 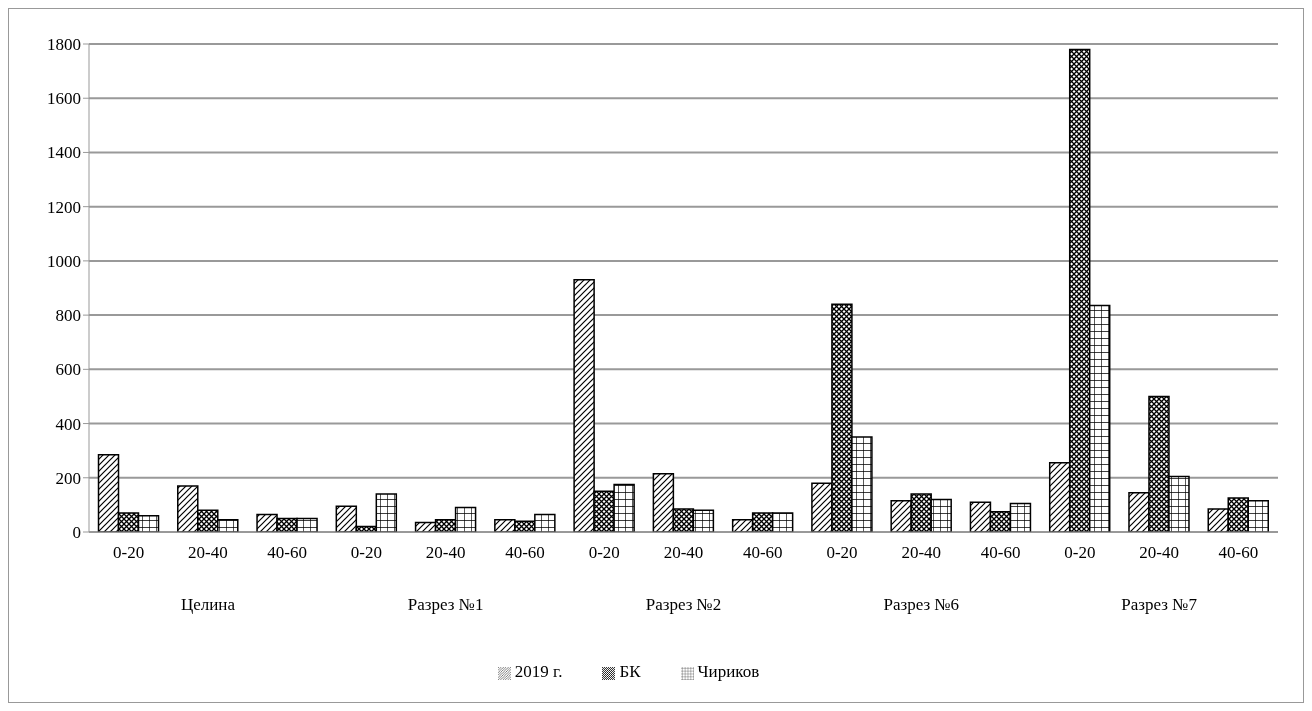 What do you see at coordinates (728, 671) in the screenshot?
I see `legend-label: Чириков` at bounding box center [728, 671].